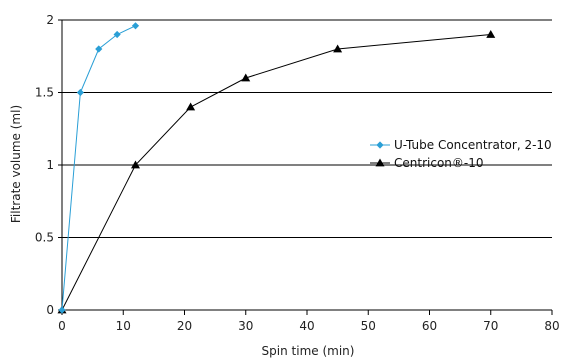 The image size is (564, 360). What do you see at coordinates (50, 165) in the screenshot?
I see `y-tick-label-2: 1` at bounding box center [50, 165].